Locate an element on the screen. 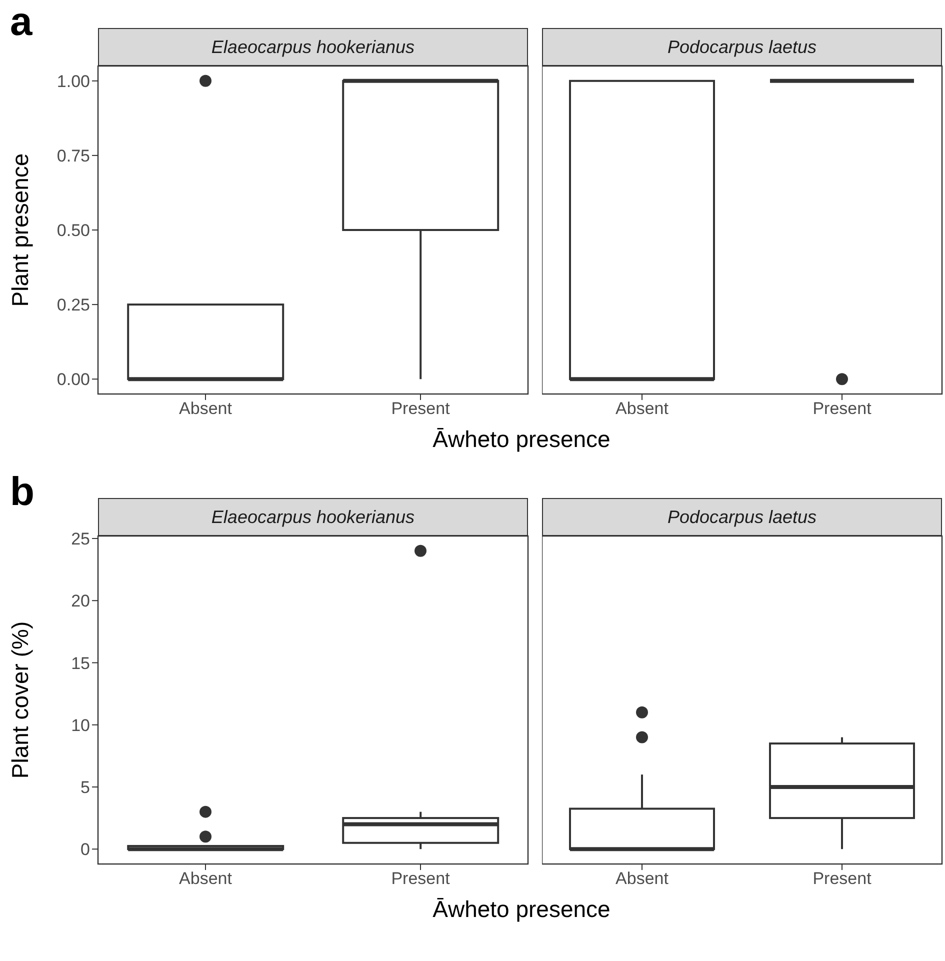 The image size is (945, 961). y-tick-label: 10 is located at coordinates (80, 725).